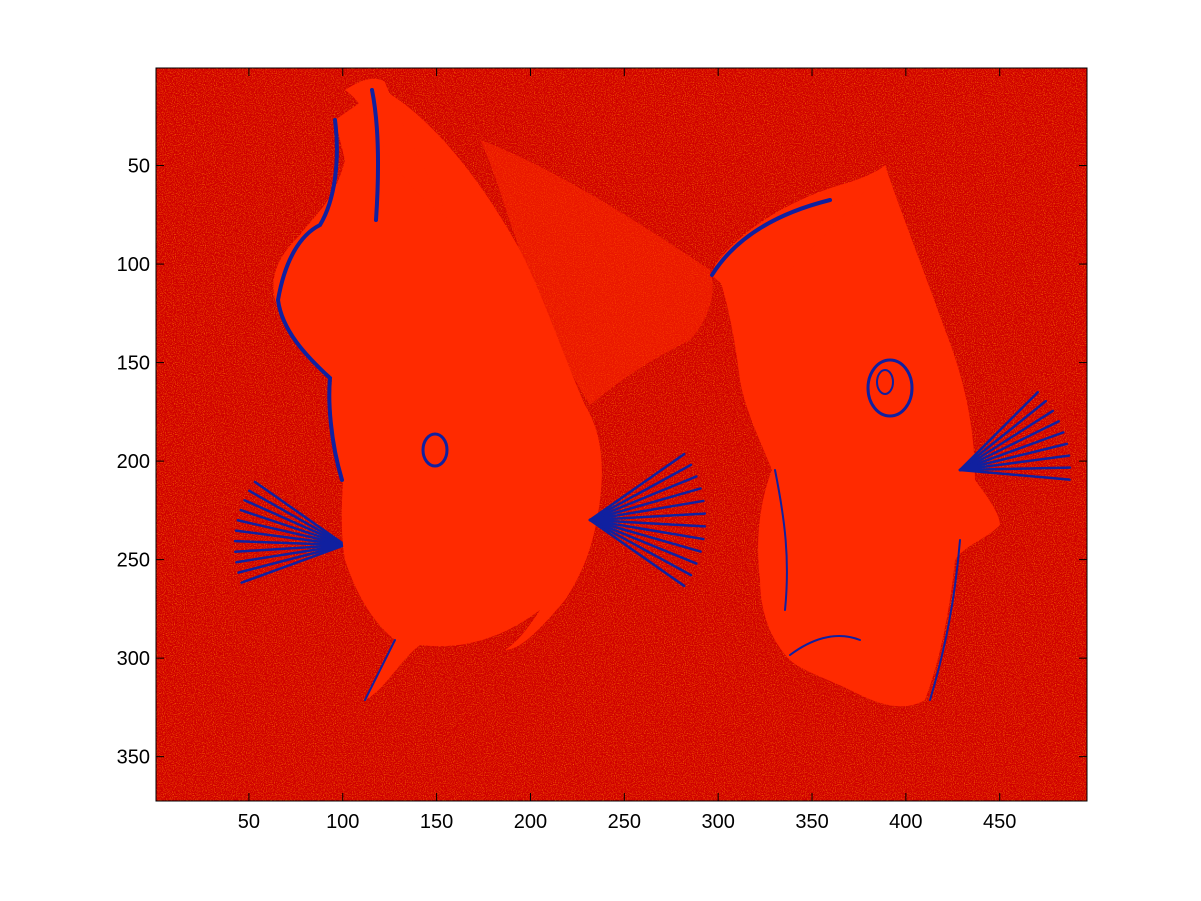  I want to click on right-fish-eye, so click(890, 388).